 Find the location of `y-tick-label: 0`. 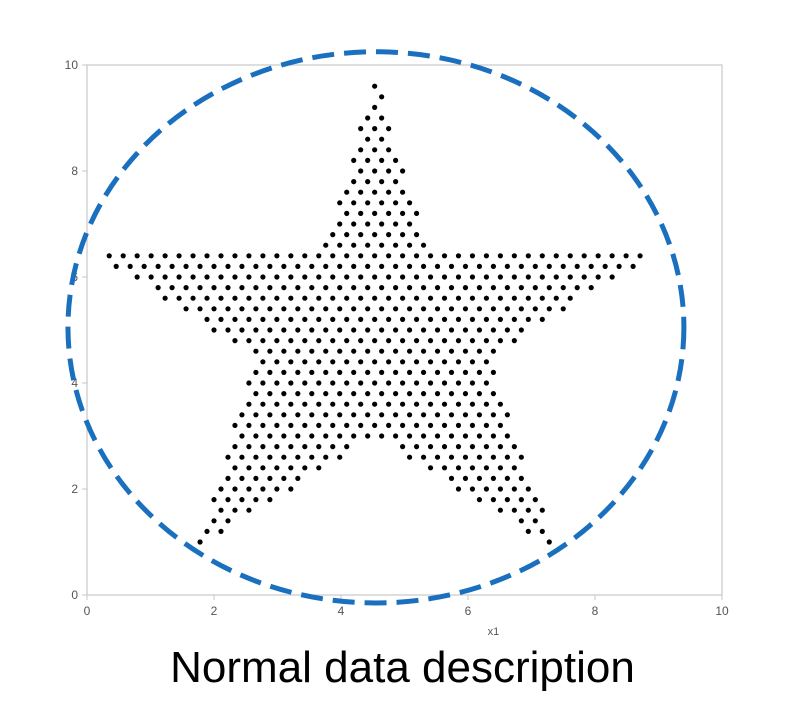

y-tick-label: 0 is located at coordinates (74, 595).